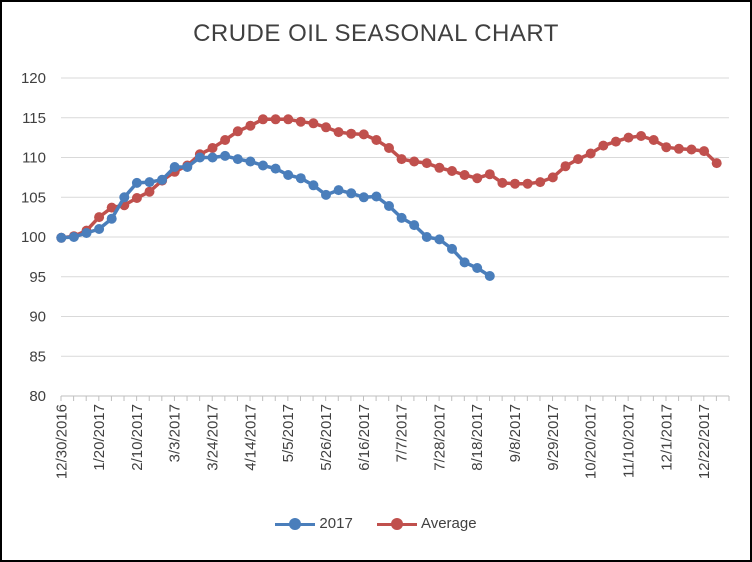  I want to click on legend-marker-average, so click(396, 523).